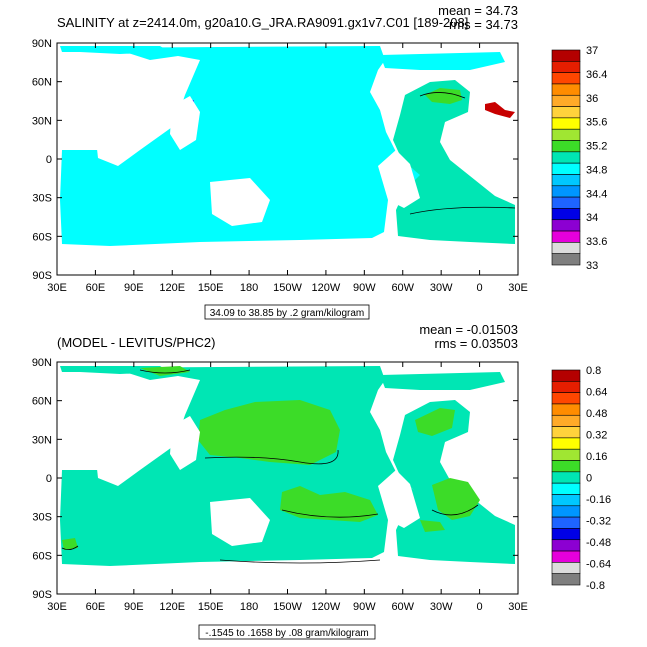 This screenshot has width=647, height=647. What do you see at coordinates (592, 51) in the screenshot?
I see `colorbar-label: 37` at bounding box center [592, 51].